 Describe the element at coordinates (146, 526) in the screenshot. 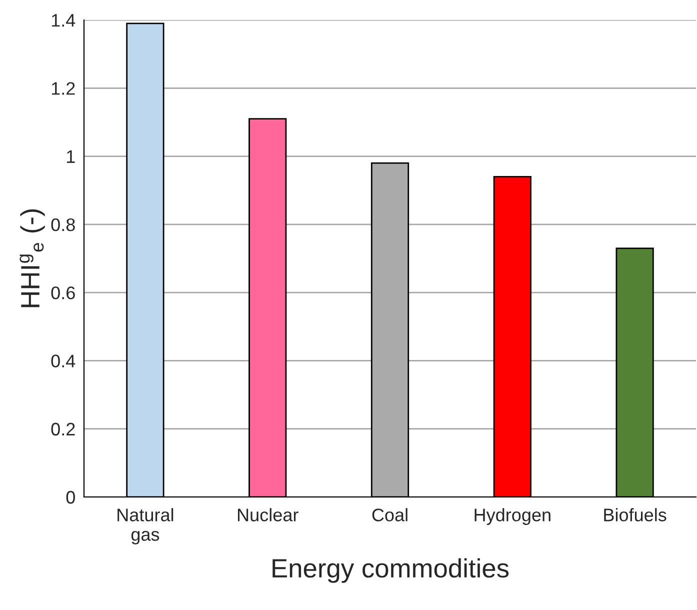

I see `x-tick-label: Natural gas` at that location.